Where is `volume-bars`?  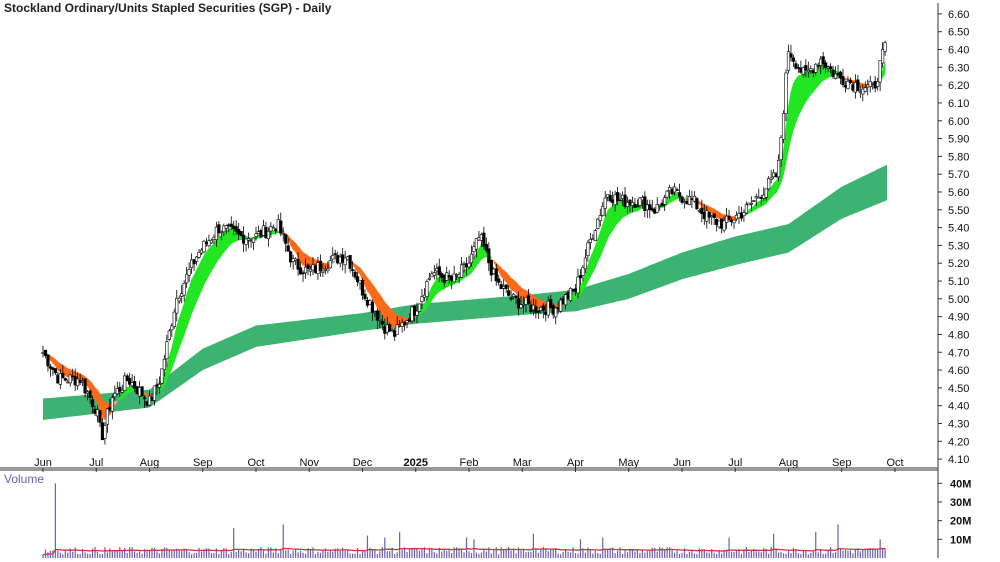
volume-bars is located at coordinates (464, 520).